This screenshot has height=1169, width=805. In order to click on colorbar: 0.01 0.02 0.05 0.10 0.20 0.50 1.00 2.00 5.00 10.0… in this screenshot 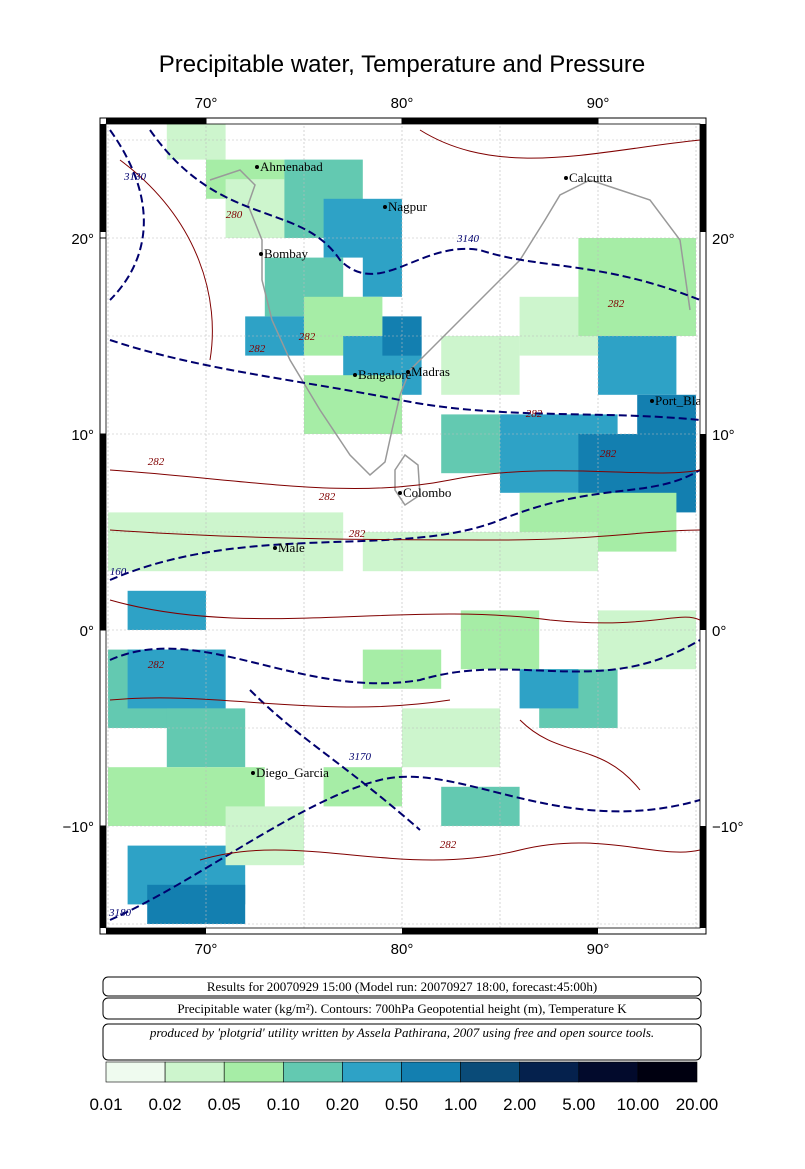, I will do `click(404, 1087)`.